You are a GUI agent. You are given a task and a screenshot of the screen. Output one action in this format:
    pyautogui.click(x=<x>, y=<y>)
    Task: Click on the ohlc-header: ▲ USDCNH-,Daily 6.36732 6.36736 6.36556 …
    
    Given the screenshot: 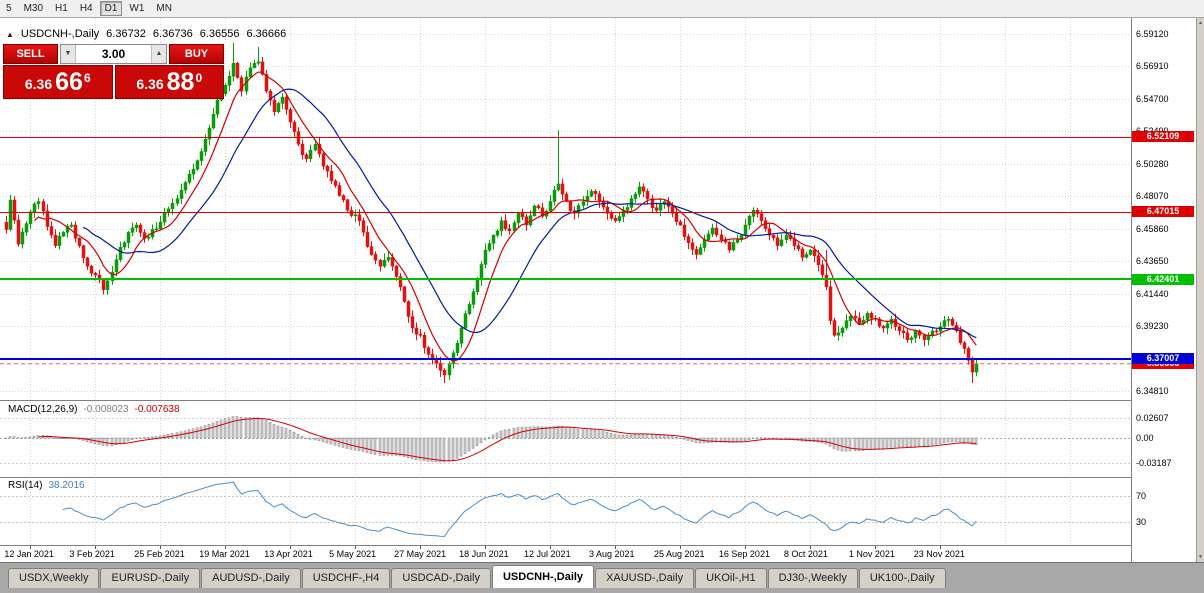 What is the action you would take?
    pyautogui.click(x=146, y=34)
    